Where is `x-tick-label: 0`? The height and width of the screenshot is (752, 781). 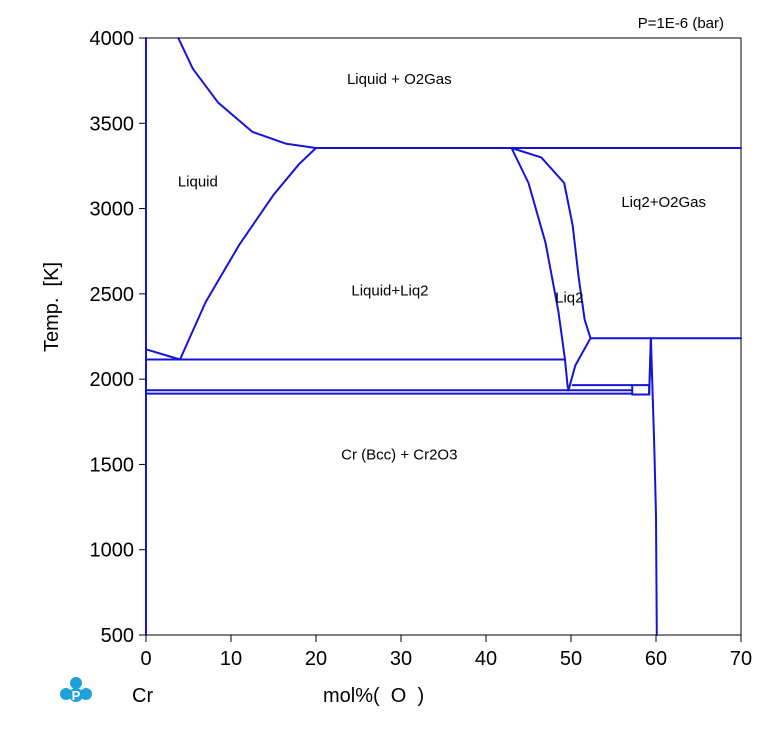
x-tick-label: 0 is located at coordinates (145, 659).